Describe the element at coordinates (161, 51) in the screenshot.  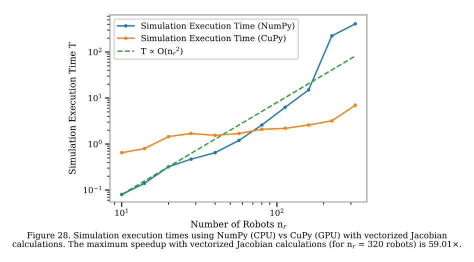
I see `legend-label: T ∝ O(n$_{r}$$^{2}$)` at that location.